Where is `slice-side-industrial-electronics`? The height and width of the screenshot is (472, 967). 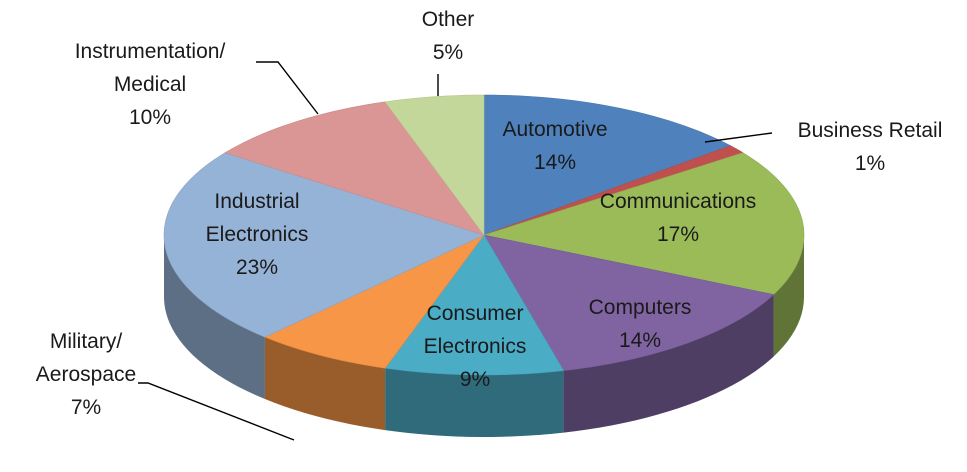 slice-side-industrial-electronics is located at coordinates (214, 317).